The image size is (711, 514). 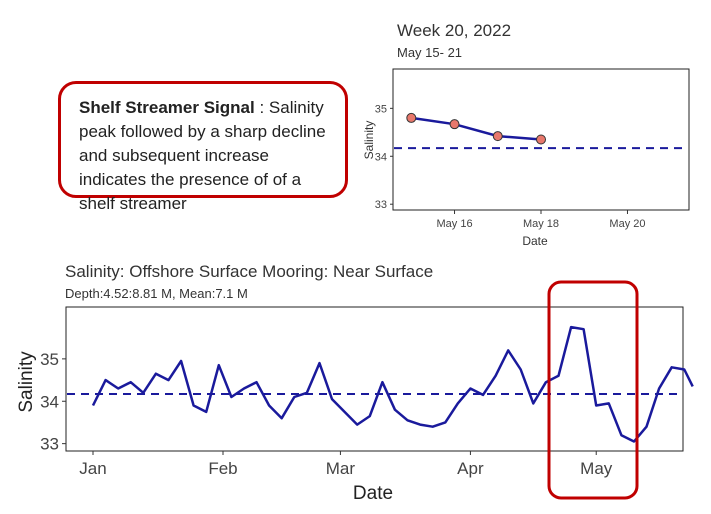 I want to click on main-x-tick-label: Jan, so click(x=92, y=468).